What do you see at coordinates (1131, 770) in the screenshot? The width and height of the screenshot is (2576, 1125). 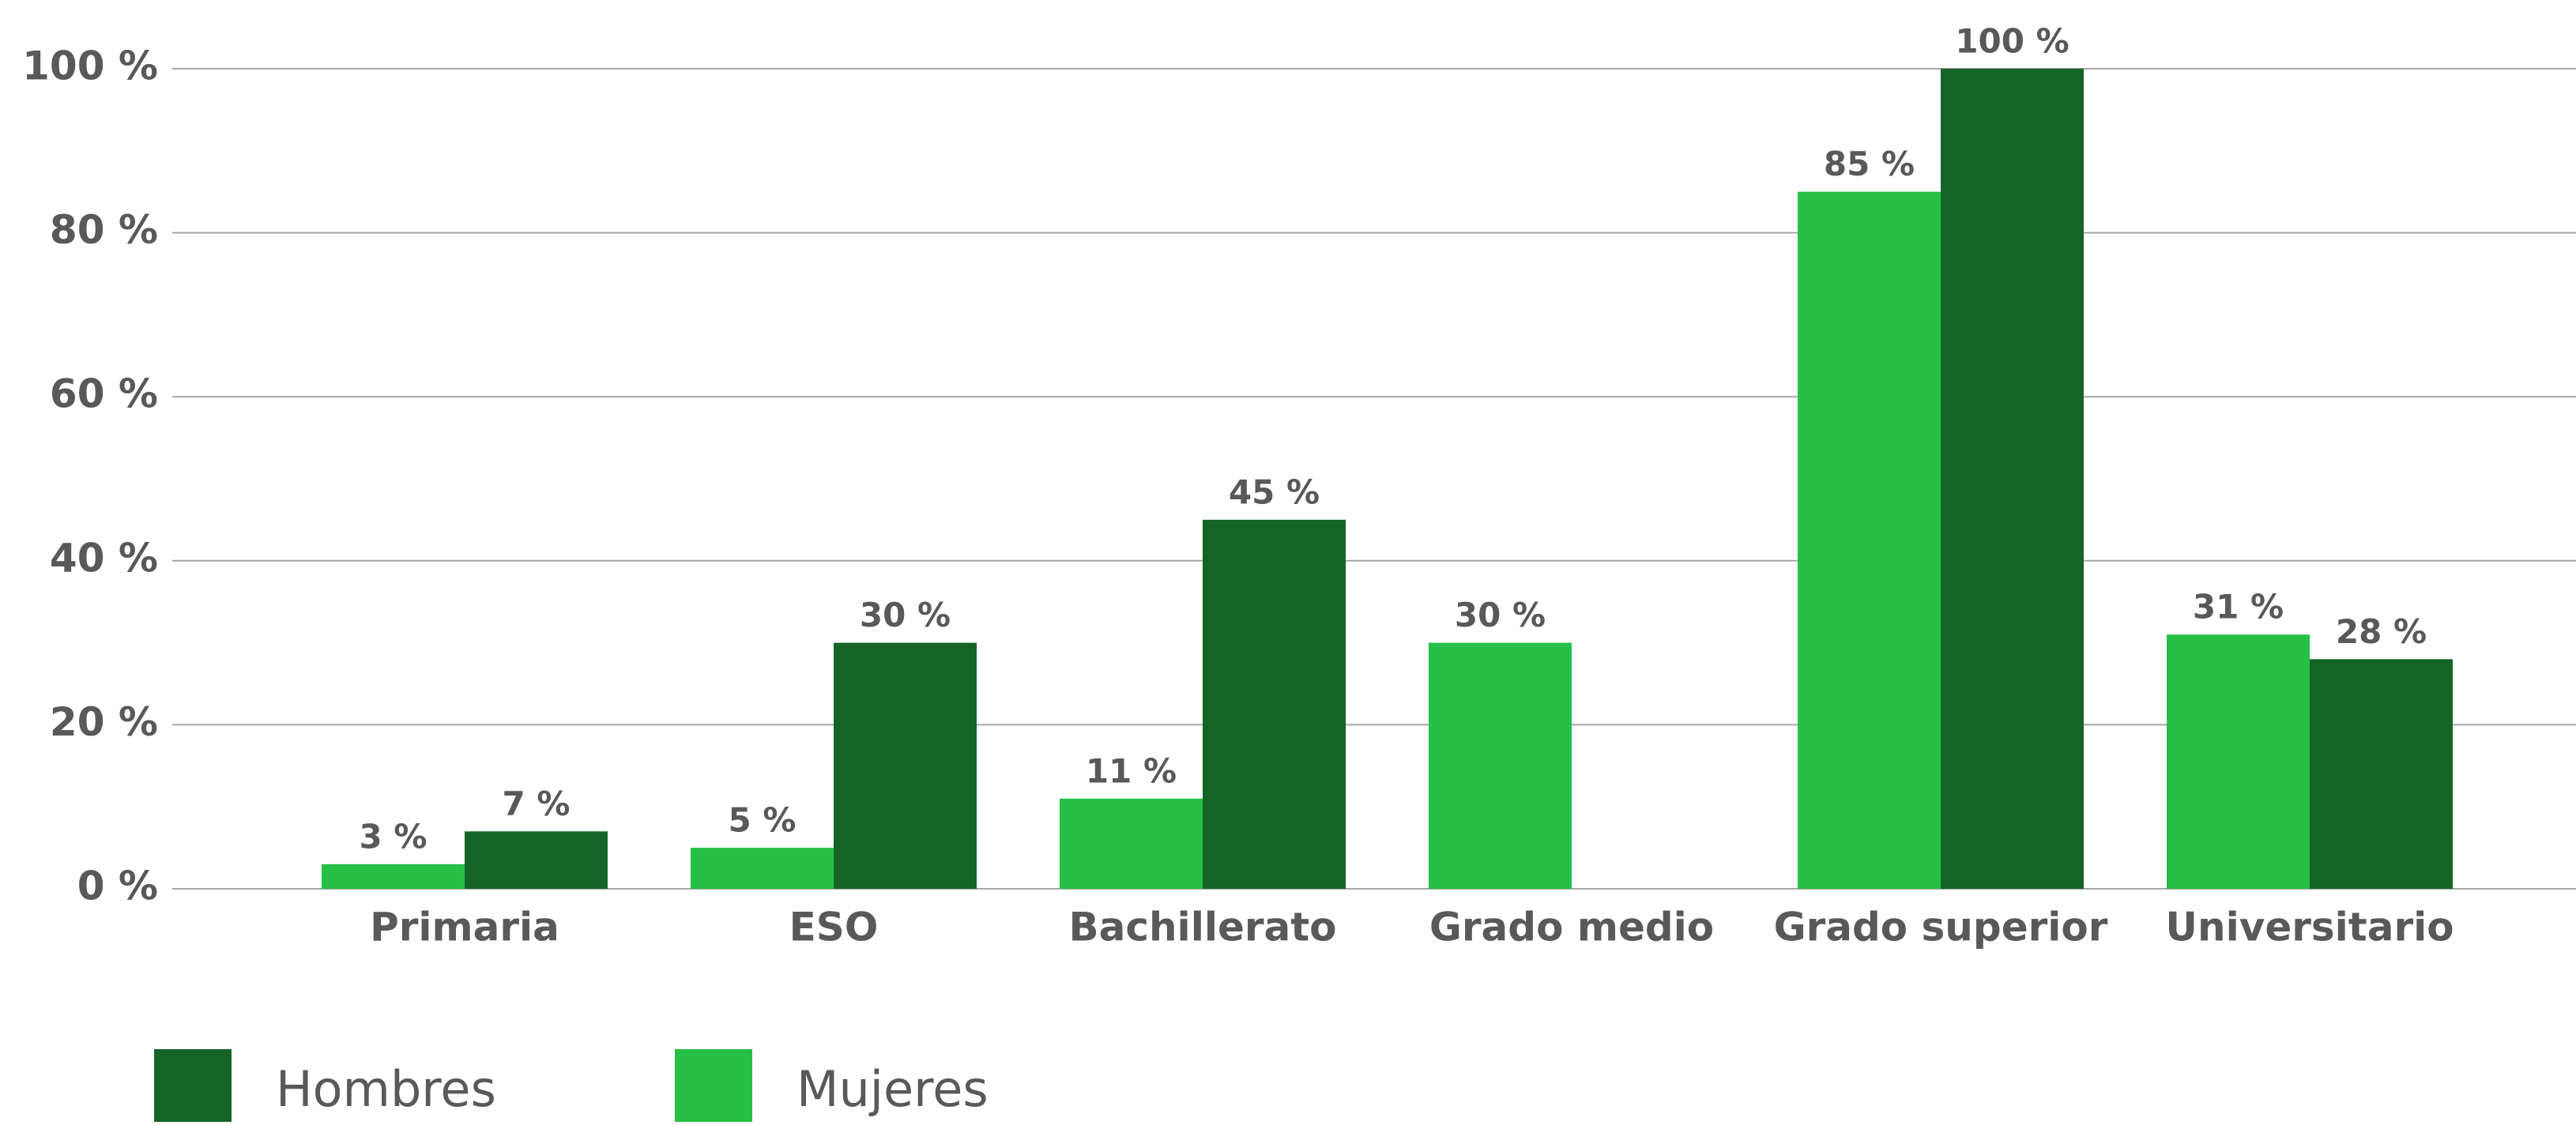 I see `data-label: 11 %` at bounding box center [1131, 770].